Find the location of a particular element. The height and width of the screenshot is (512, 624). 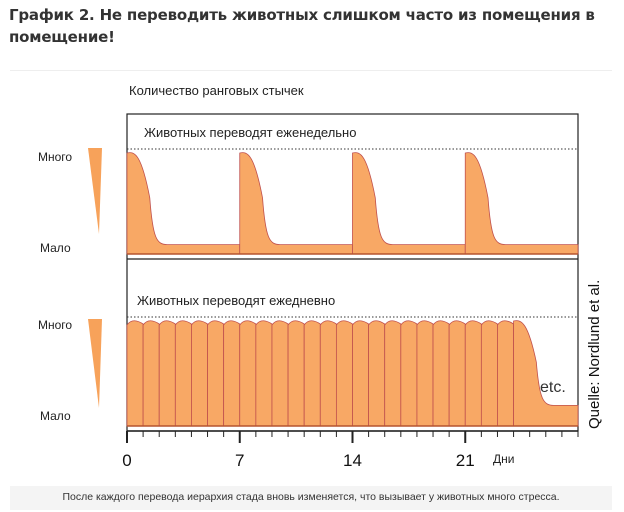

chart-title: Количество ранговых стычек is located at coordinates (216, 90).